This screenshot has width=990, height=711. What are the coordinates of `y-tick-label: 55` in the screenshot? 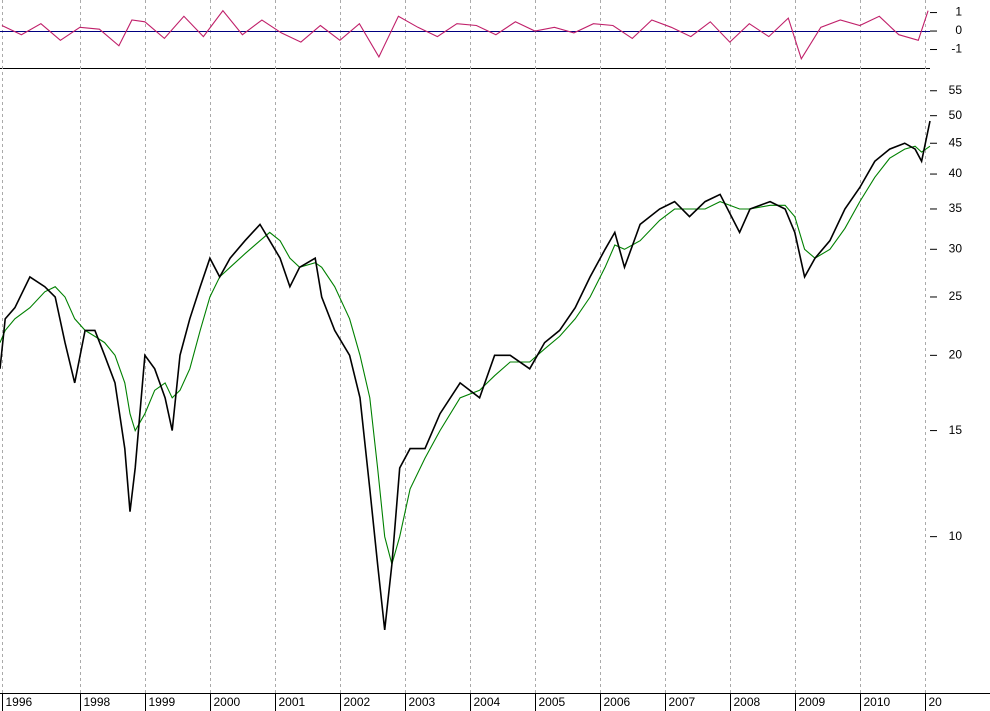 It's located at (956, 90).